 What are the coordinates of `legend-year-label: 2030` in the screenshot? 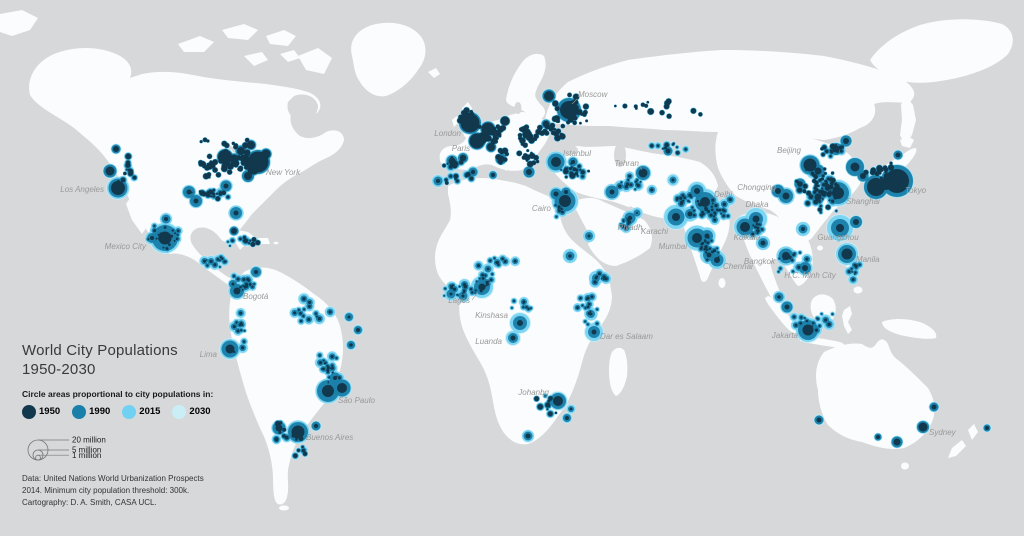 It's located at (200, 411).